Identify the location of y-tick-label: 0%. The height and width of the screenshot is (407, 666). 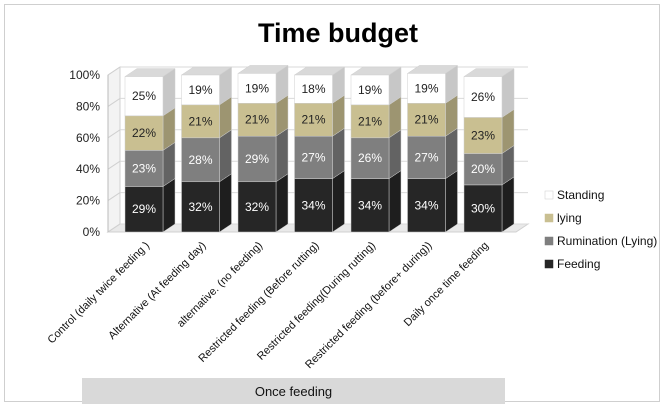
(92, 232).